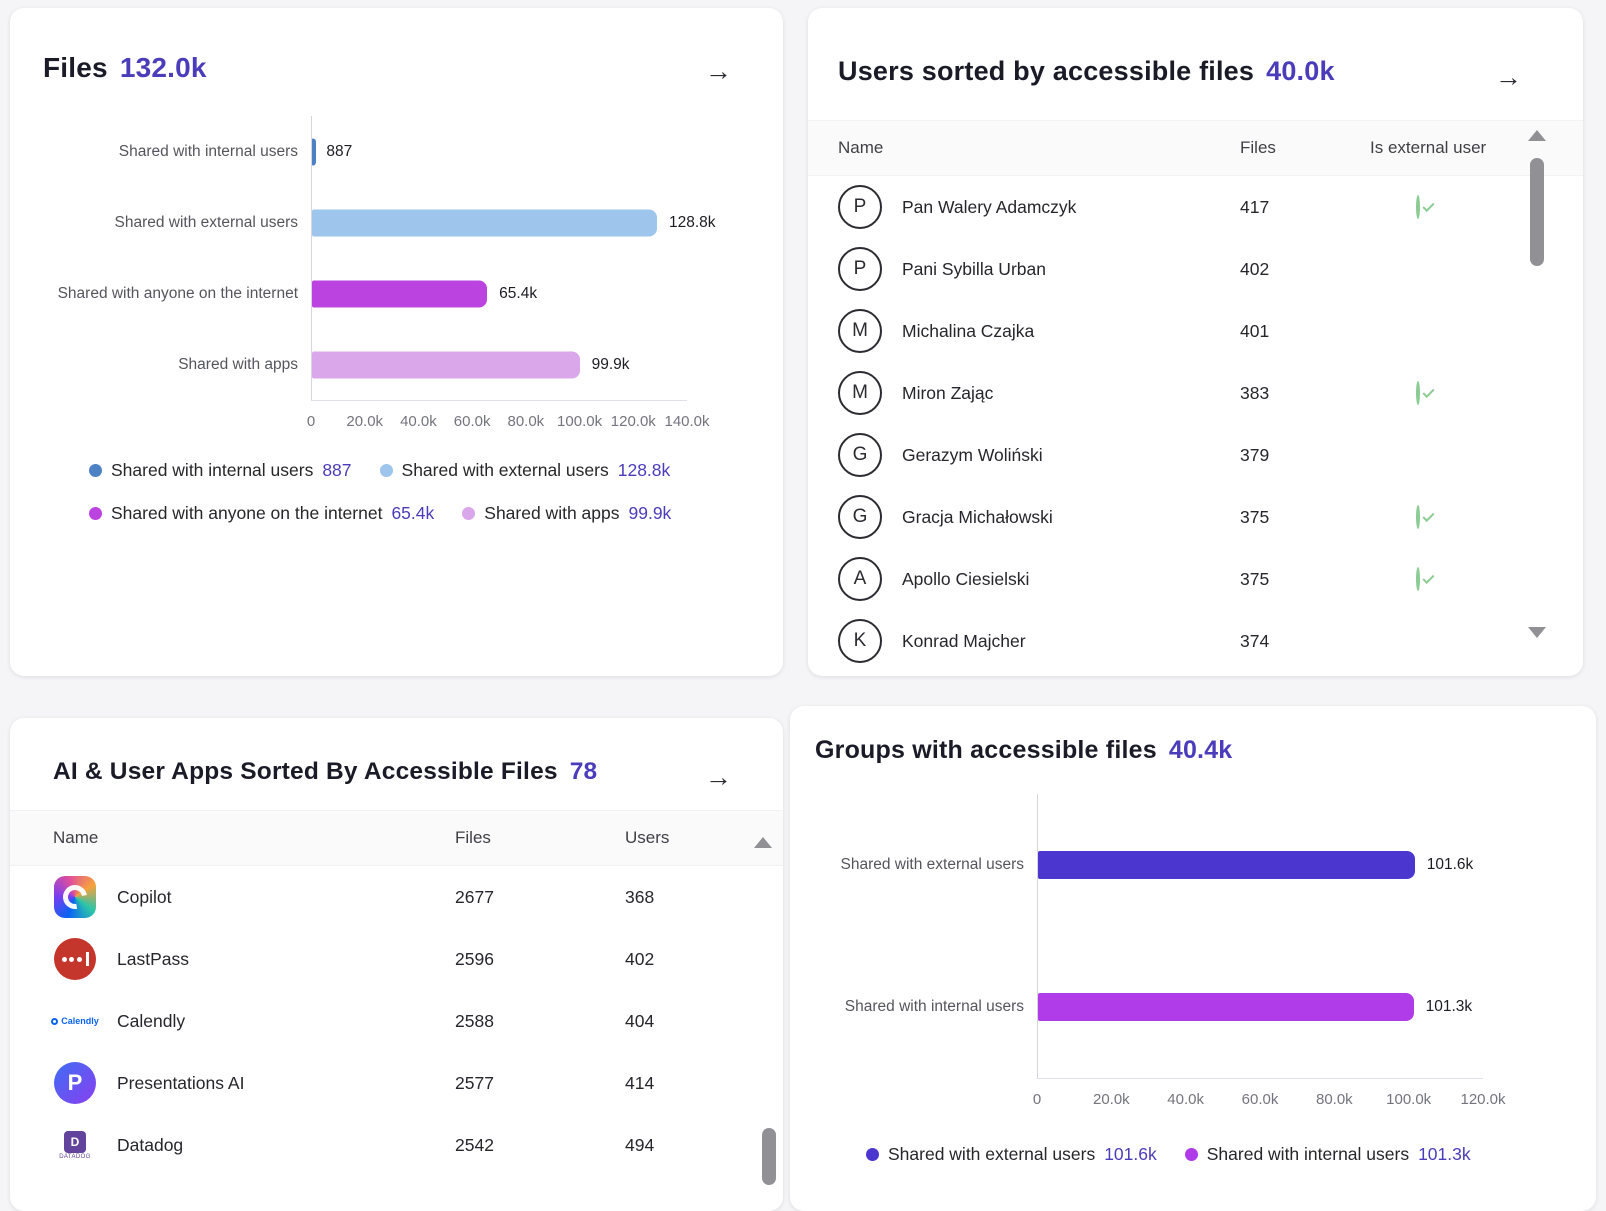  Describe the element at coordinates (1195, 331) in the screenshot. I see `table-row: M Michalina Czajka 401` at that location.